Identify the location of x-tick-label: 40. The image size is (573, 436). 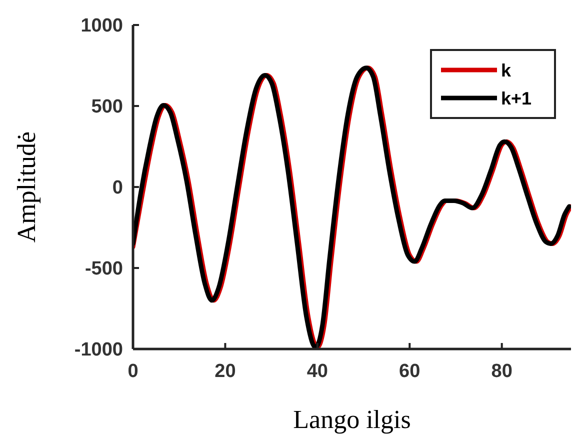
(317, 371).